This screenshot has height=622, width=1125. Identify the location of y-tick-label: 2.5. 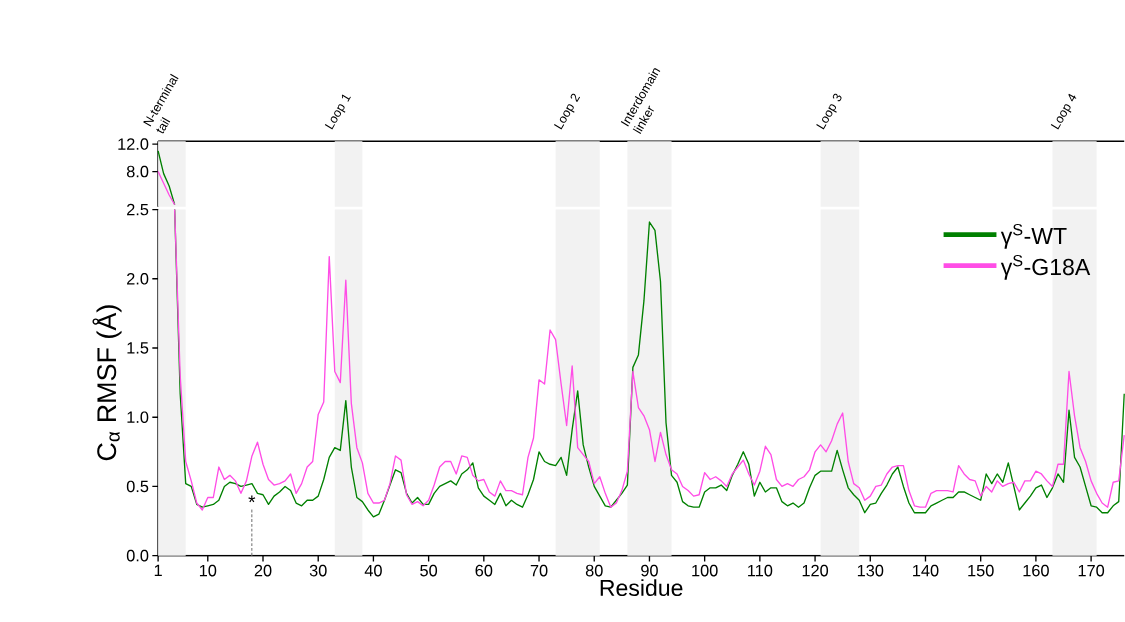
(138, 209).